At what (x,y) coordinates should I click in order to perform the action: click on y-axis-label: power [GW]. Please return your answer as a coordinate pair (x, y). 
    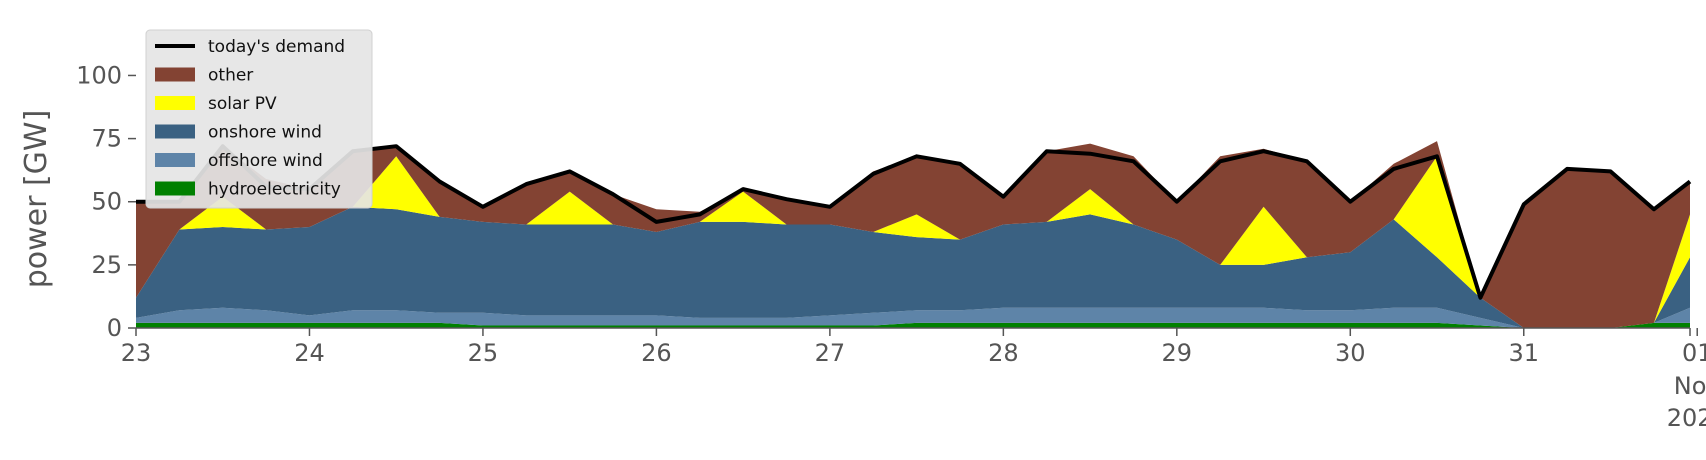
    Looking at the image, I should click on (36, 199).